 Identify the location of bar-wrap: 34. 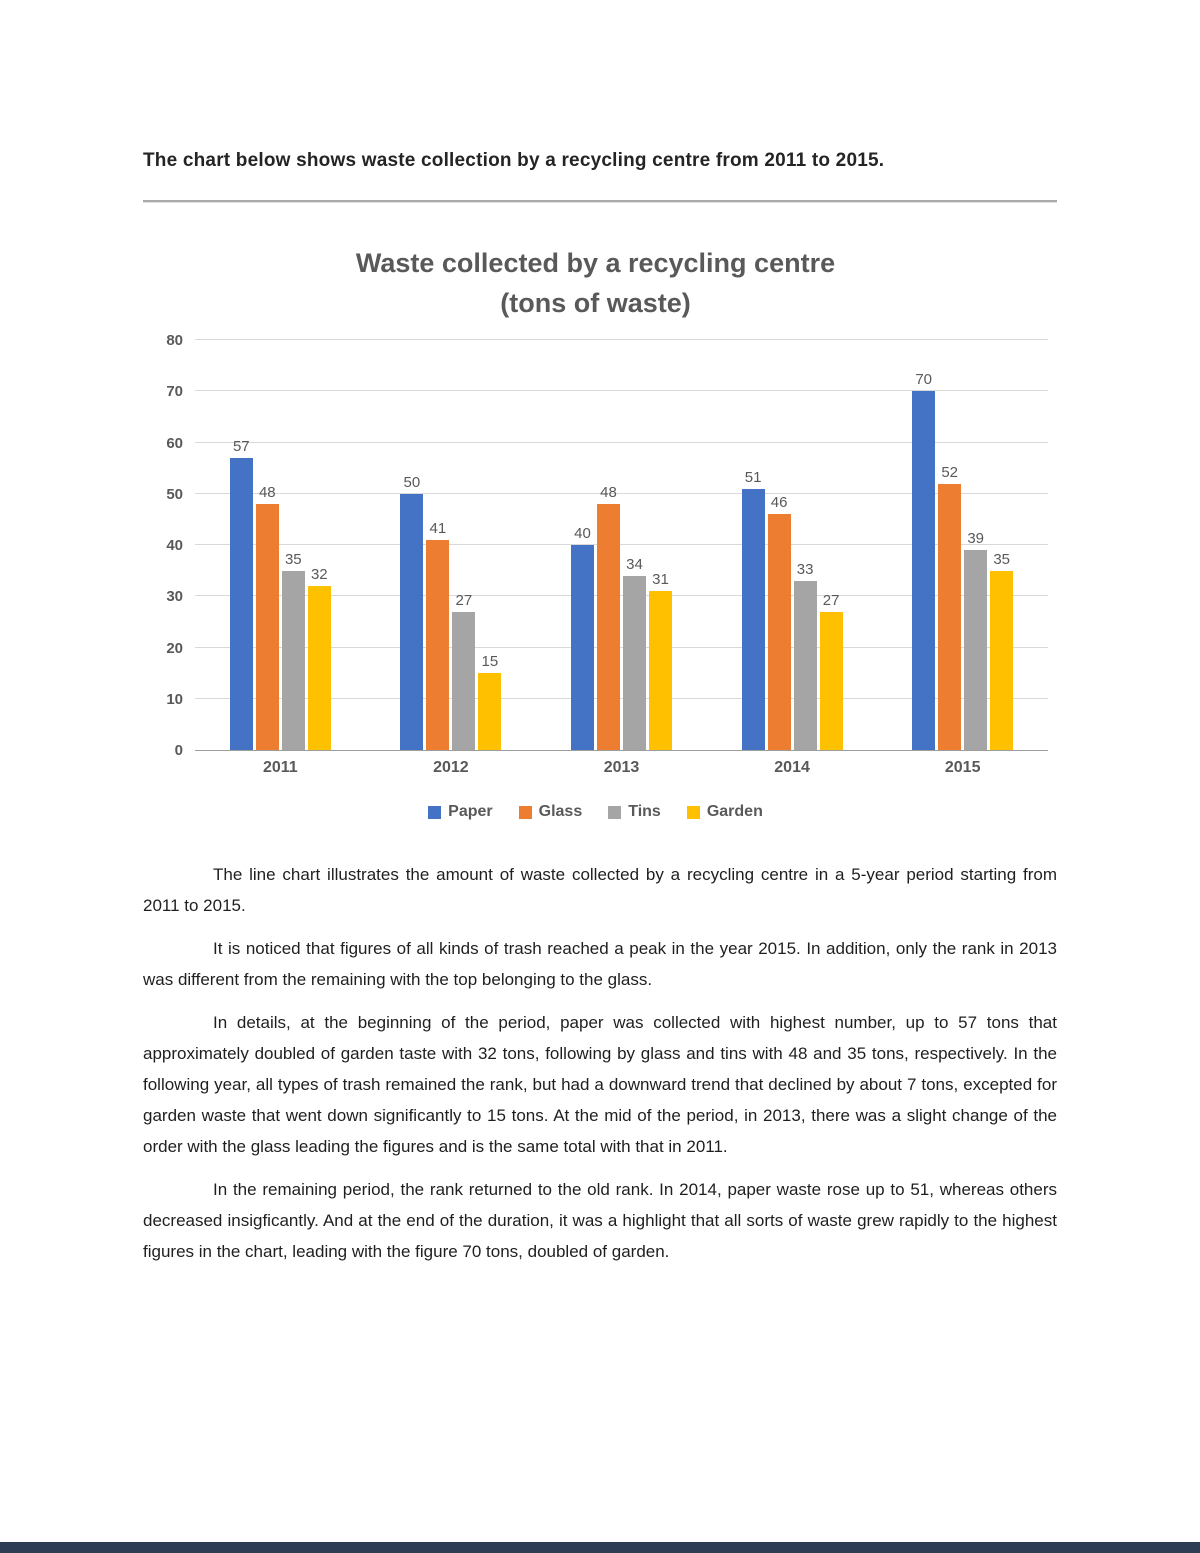
(634, 545).